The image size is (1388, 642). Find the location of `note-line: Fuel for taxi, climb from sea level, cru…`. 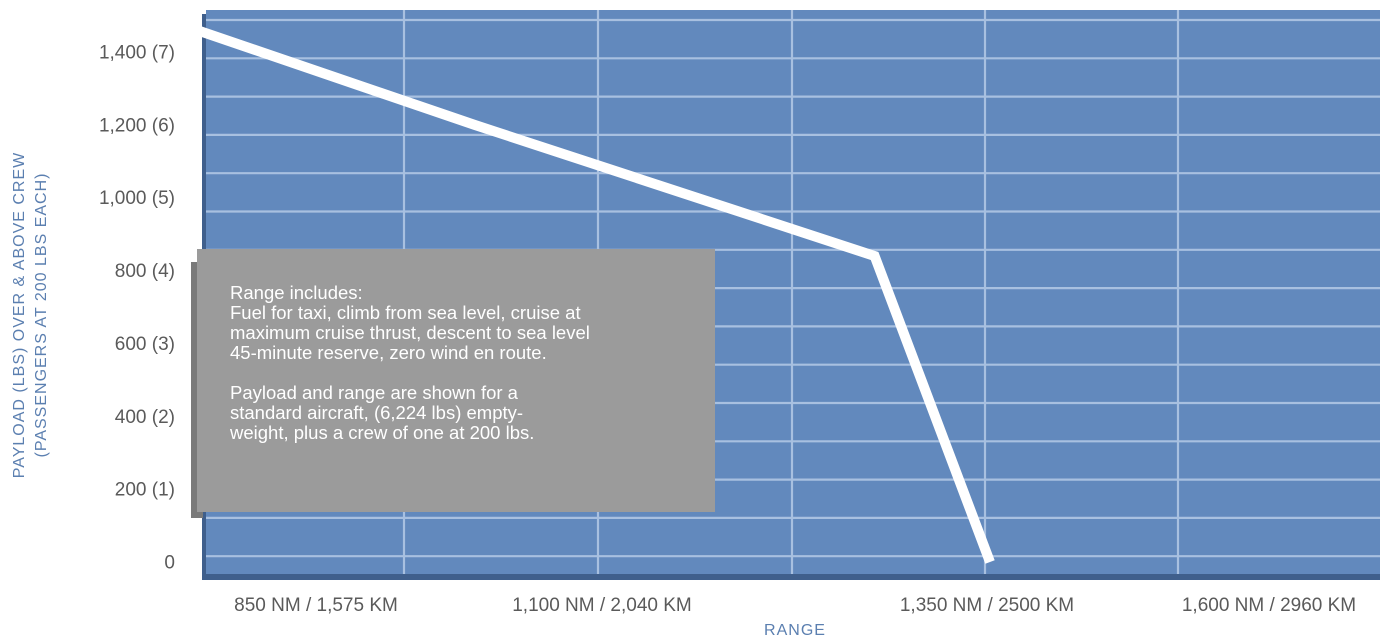

note-line: Fuel for taxi, climb from sea level, cru… is located at coordinates (405, 312).